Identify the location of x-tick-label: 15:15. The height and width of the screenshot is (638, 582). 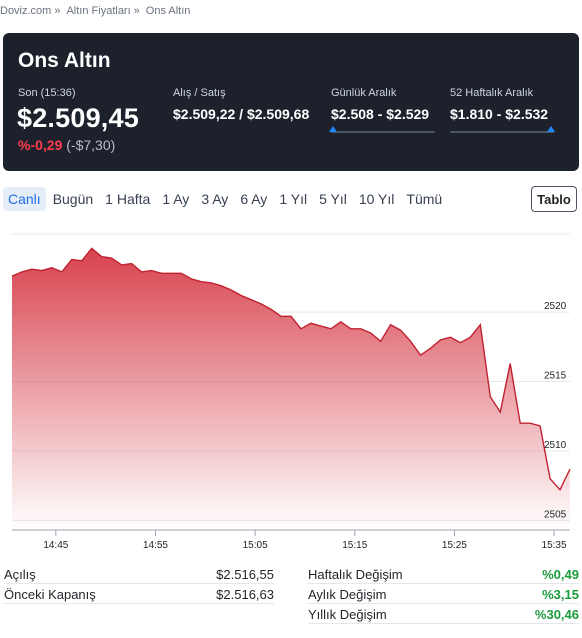
(354, 545).